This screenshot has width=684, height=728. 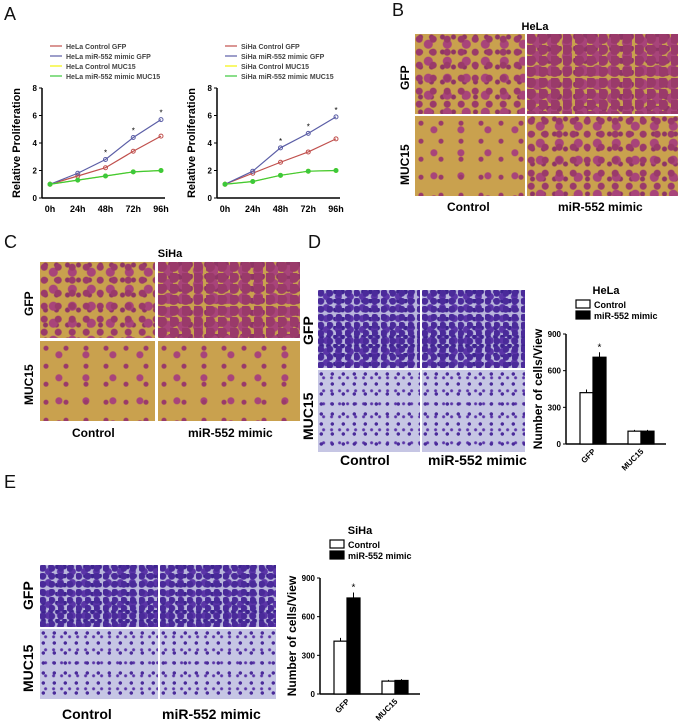 What do you see at coordinates (10, 14) in the screenshot?
I see `panel-label-a: A` at bounding box center [10, 14].